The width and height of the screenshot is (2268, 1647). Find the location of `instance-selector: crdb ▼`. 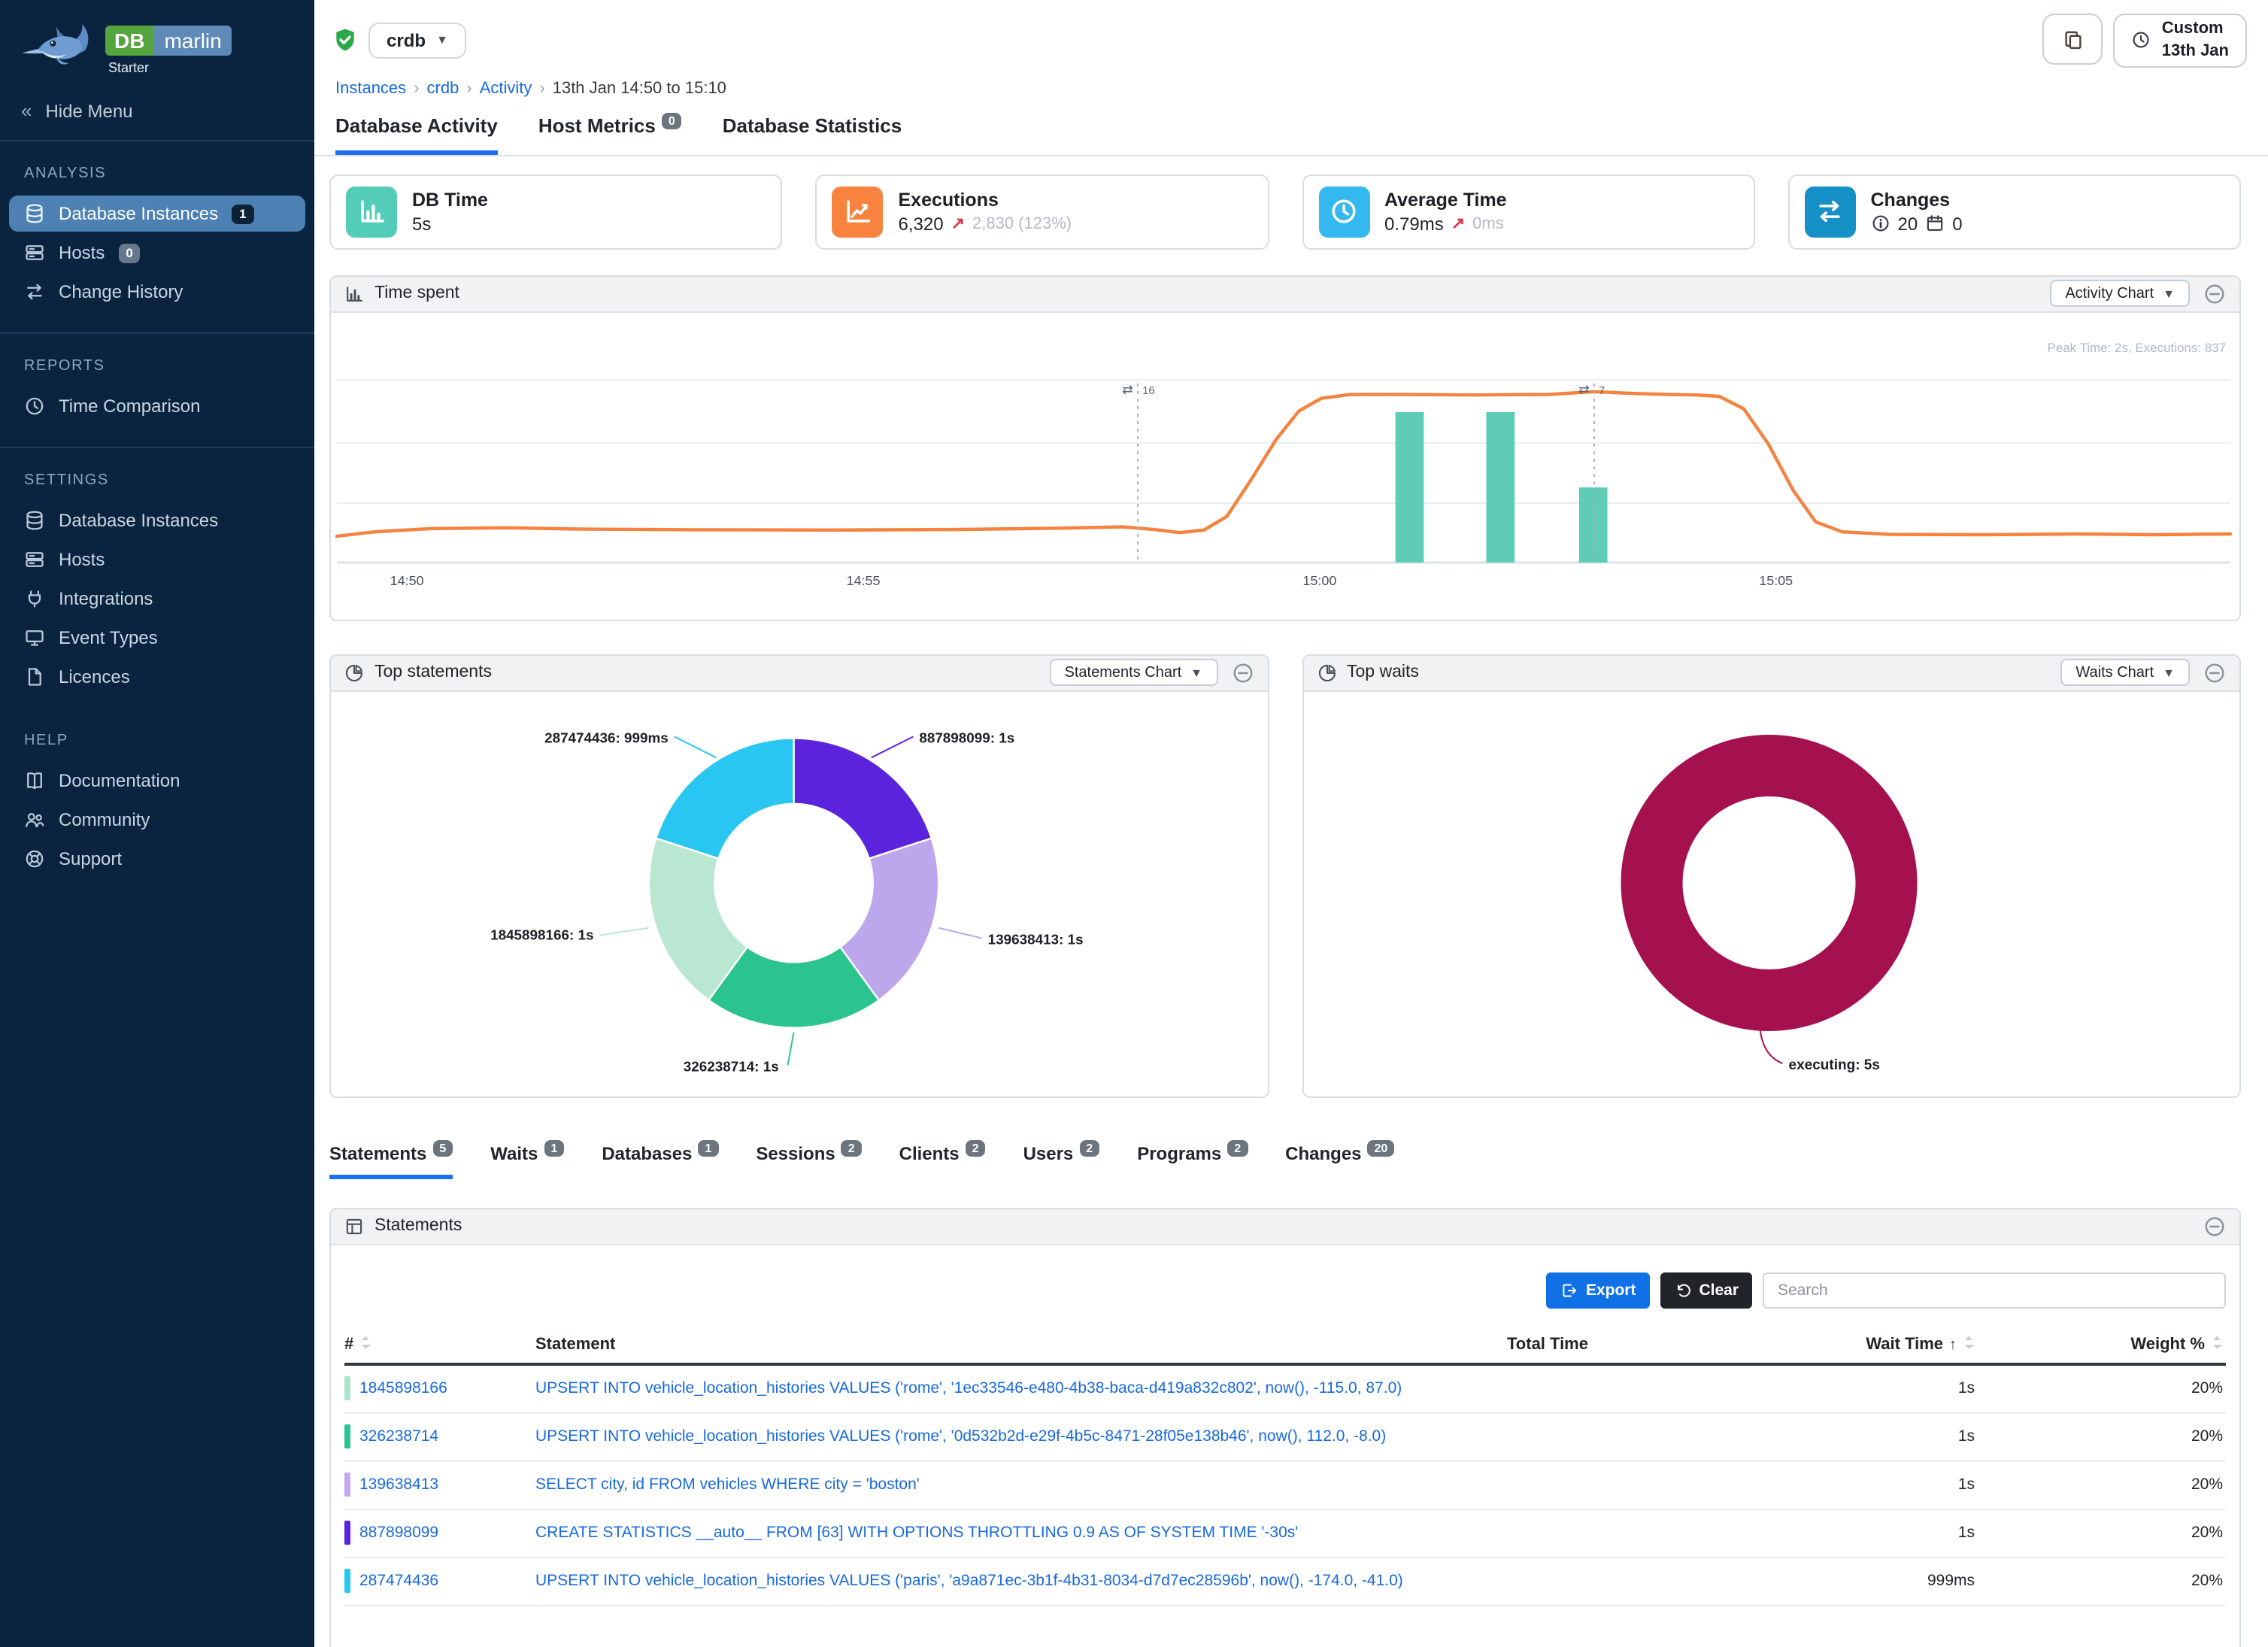

instance-selector: crdb ▼ is located at coordinates (417, 40).